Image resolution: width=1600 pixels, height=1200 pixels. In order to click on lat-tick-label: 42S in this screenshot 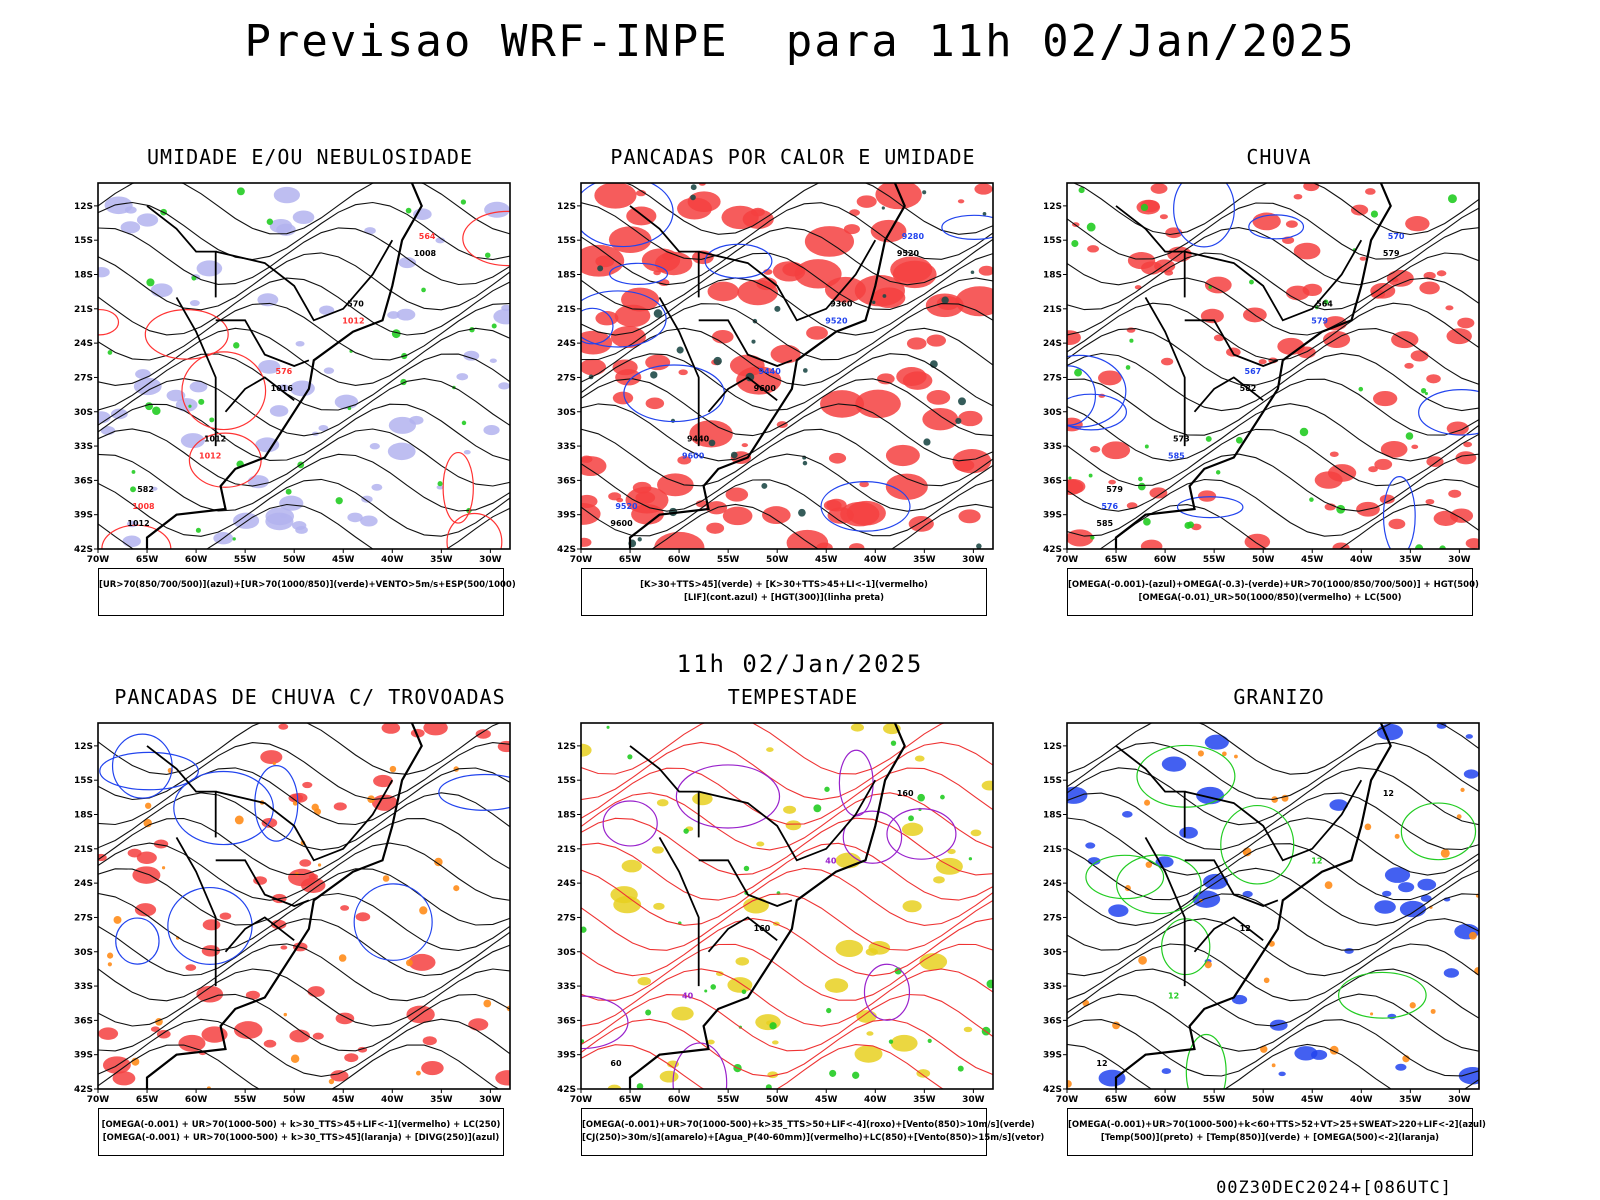, I will do `click(83, 550)`.